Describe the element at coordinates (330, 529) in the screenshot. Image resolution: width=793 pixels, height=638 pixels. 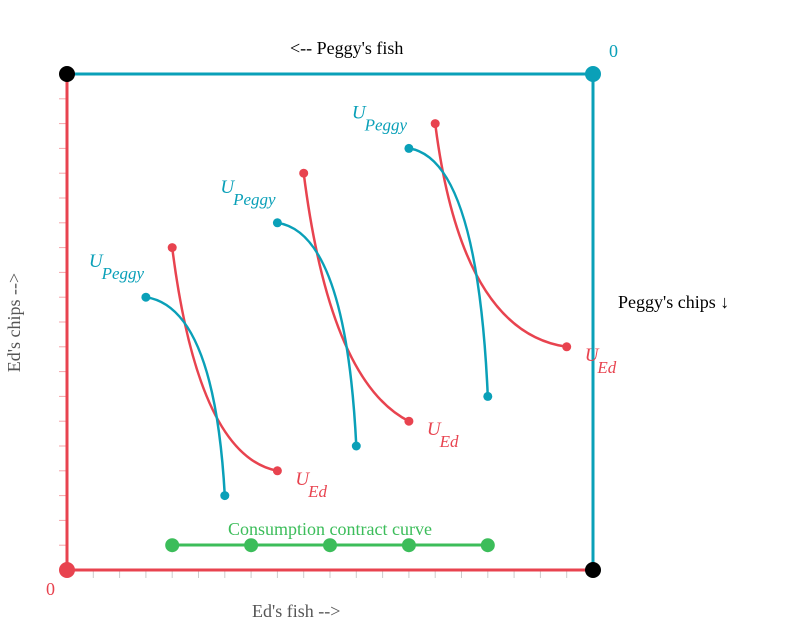
I see `contract-curve-label: Consumption contract curve` at that location.